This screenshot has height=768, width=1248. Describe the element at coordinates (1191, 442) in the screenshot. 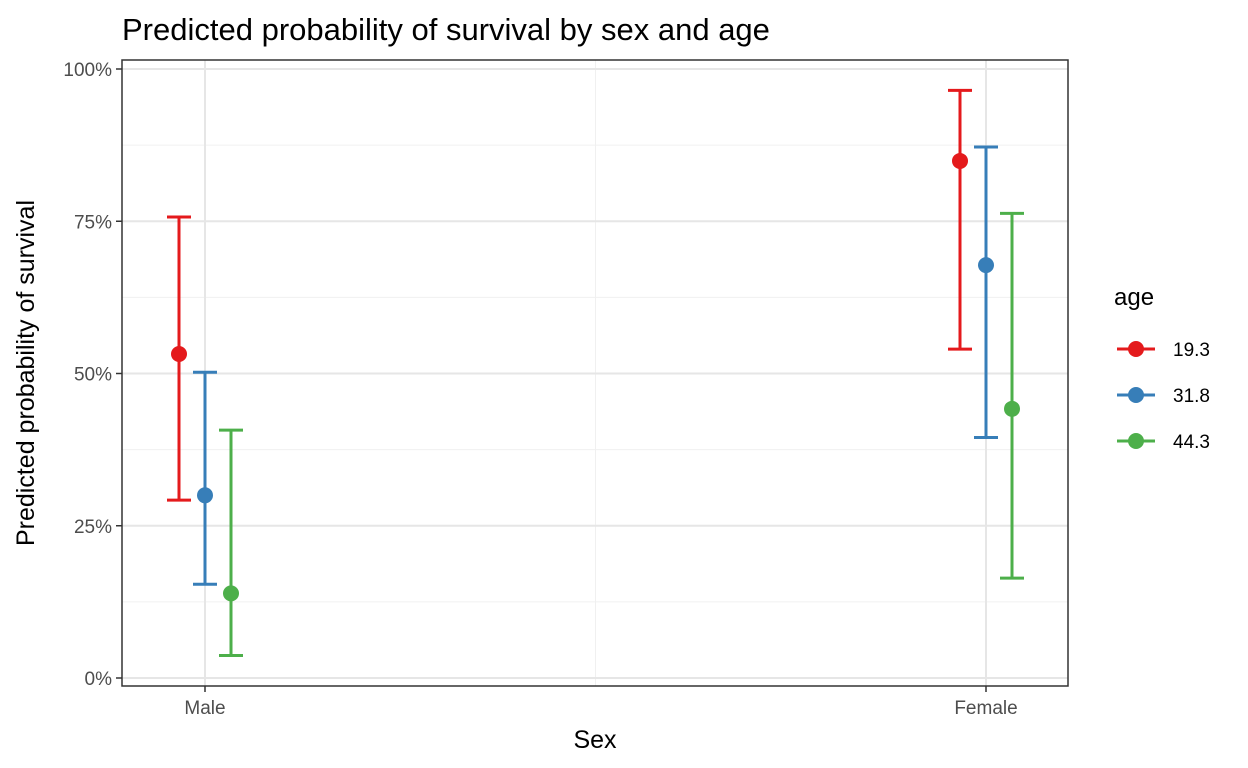

I see `legend-label: 44.3` at that location.